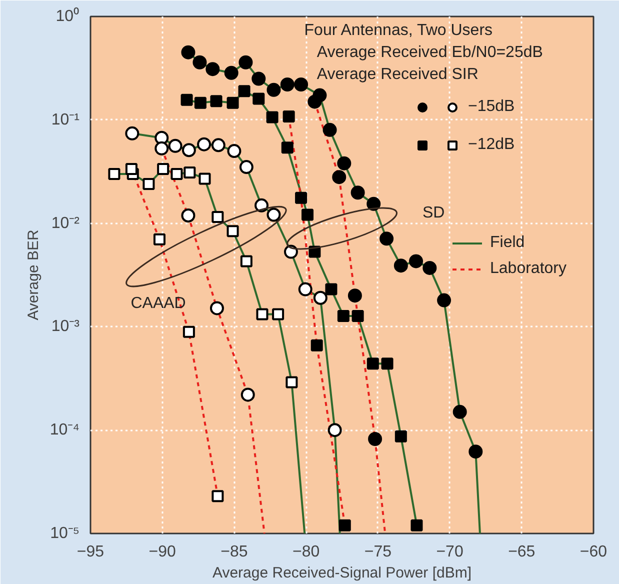 Image resolution: width=619 pixels, height=584 pixels. I want to click on legend-label: Laboratory, so click(528, 269).